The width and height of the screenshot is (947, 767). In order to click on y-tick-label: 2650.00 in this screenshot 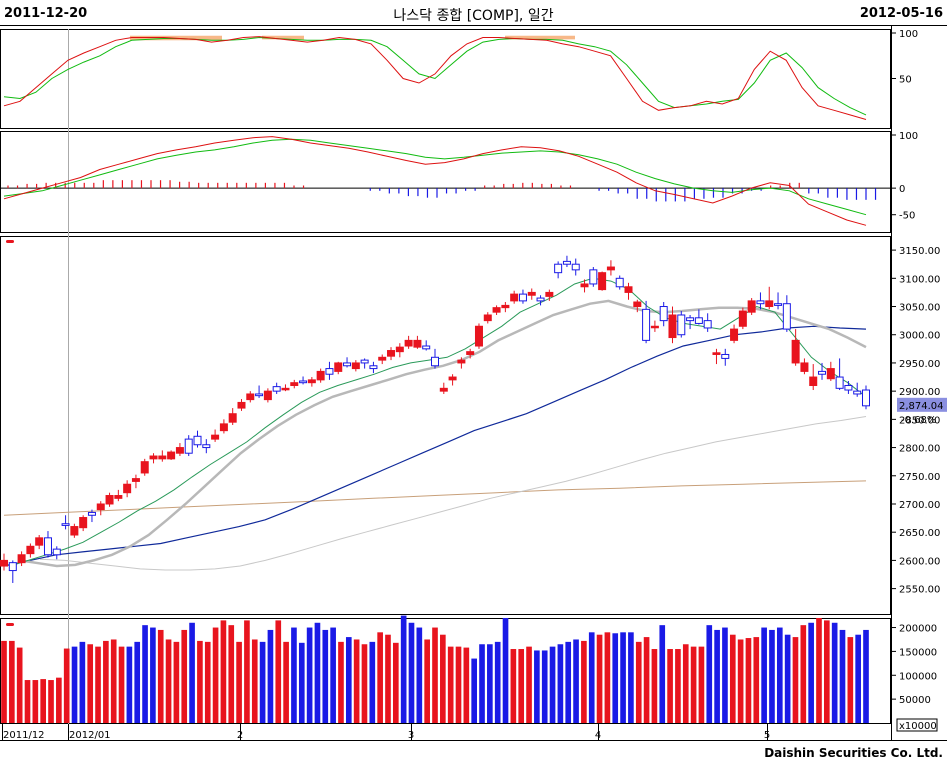, I will do `click(919, 533)`.